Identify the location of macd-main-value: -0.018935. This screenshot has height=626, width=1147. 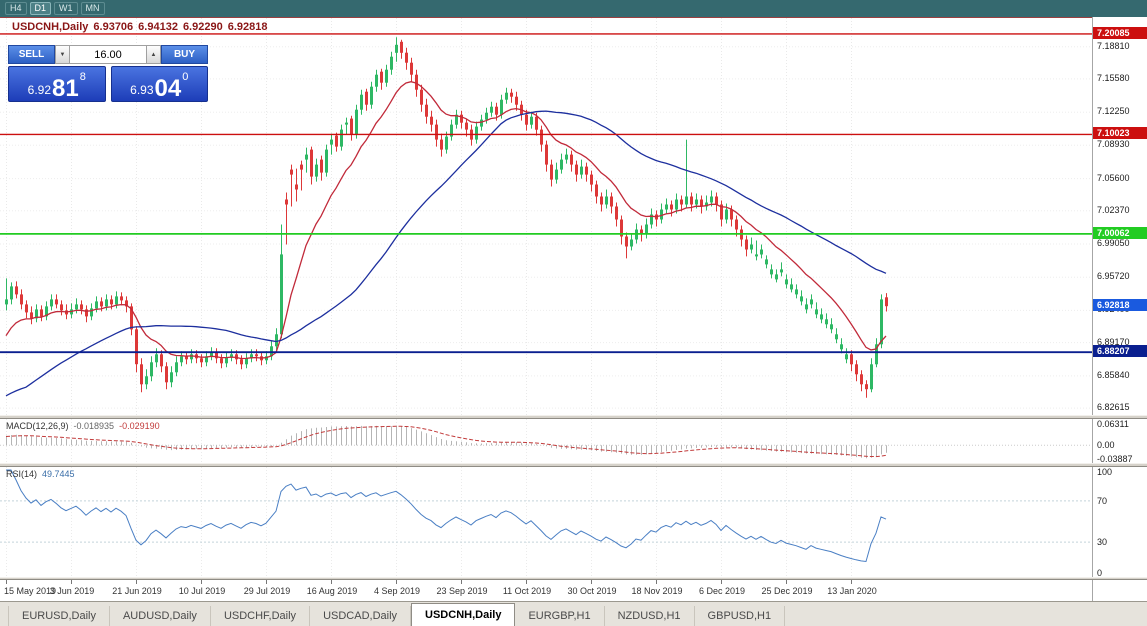
(94, 426).